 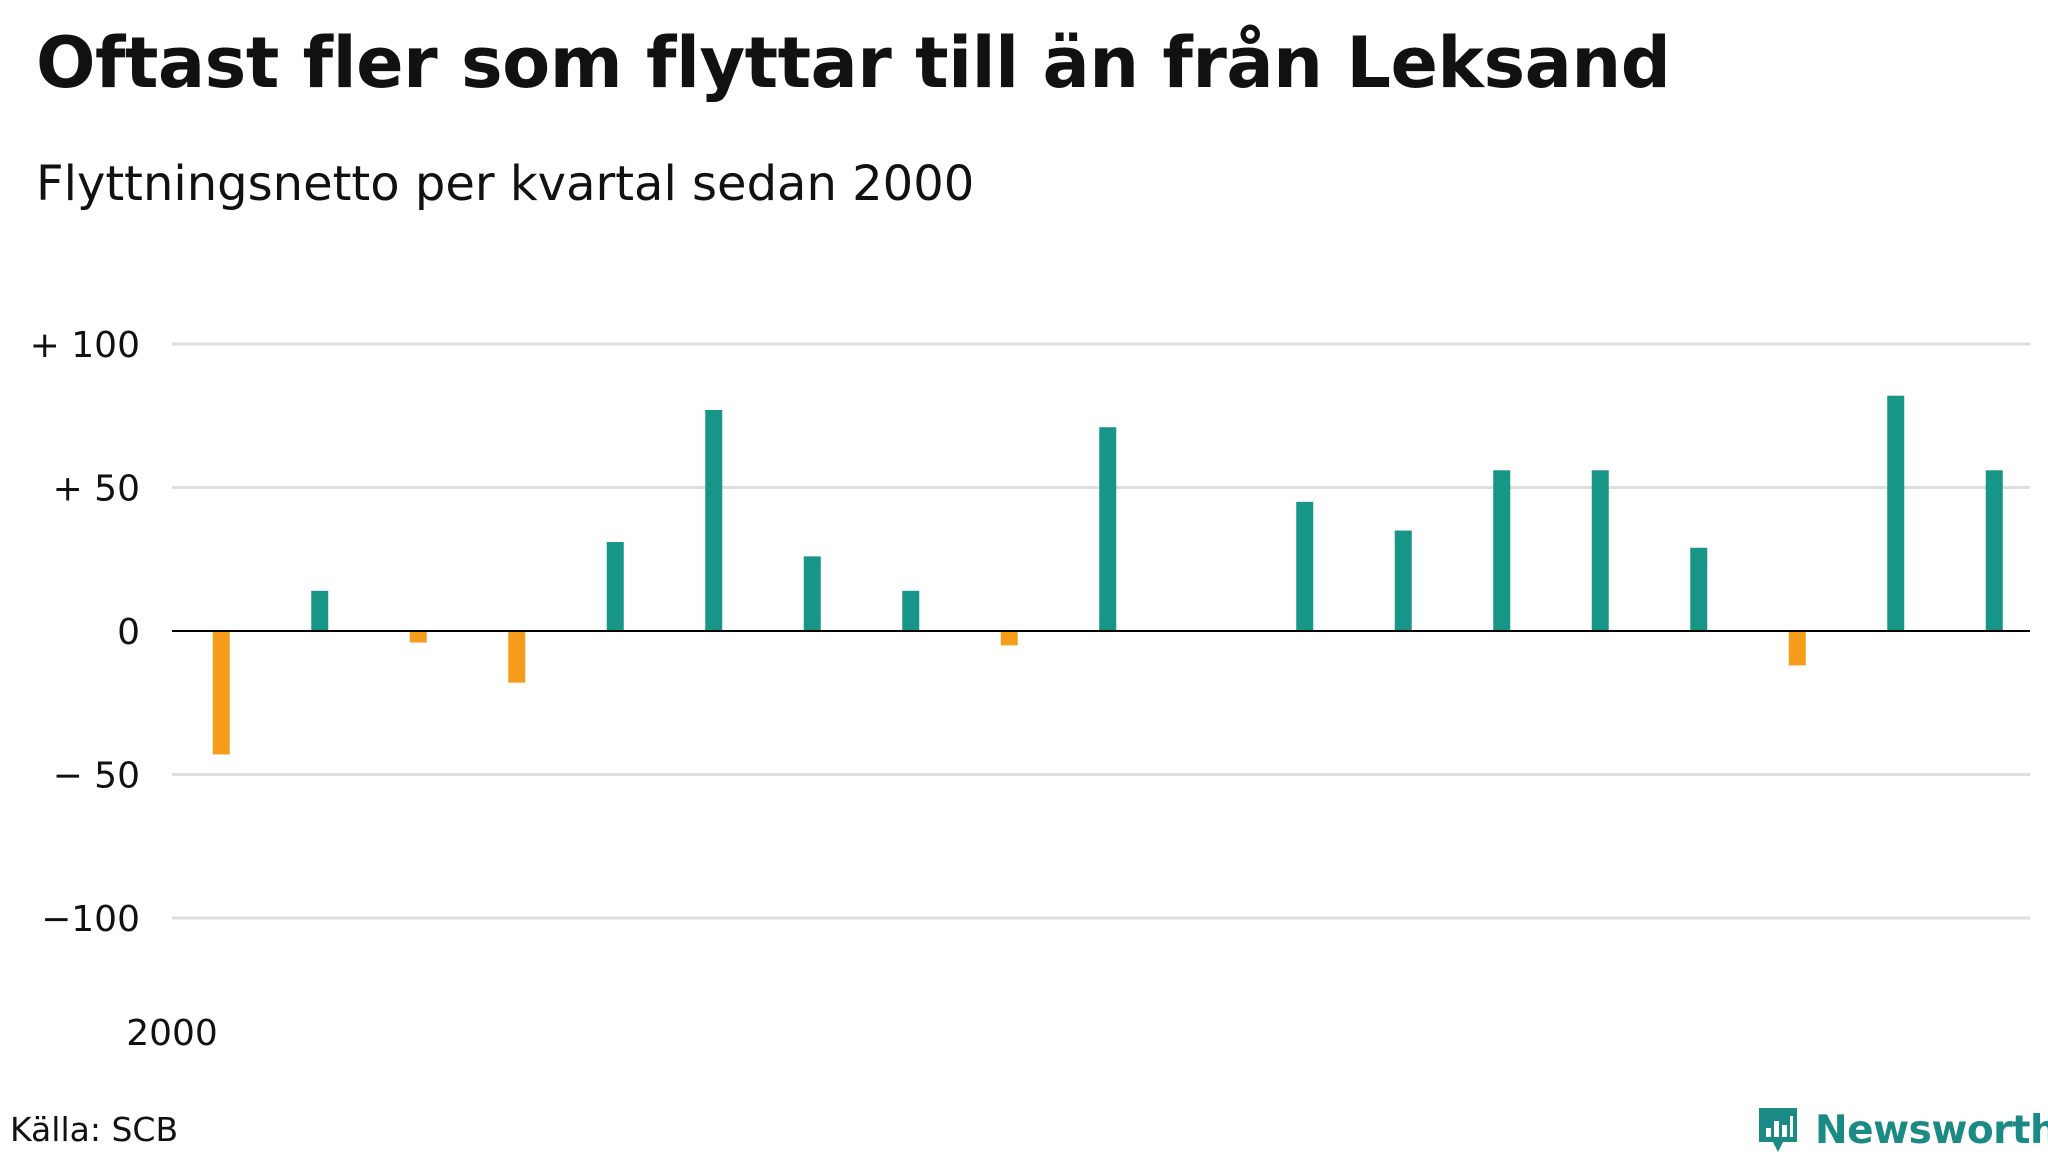 I want to click on brand-logo: Newsworthy, so click(x=1901, y=1130).